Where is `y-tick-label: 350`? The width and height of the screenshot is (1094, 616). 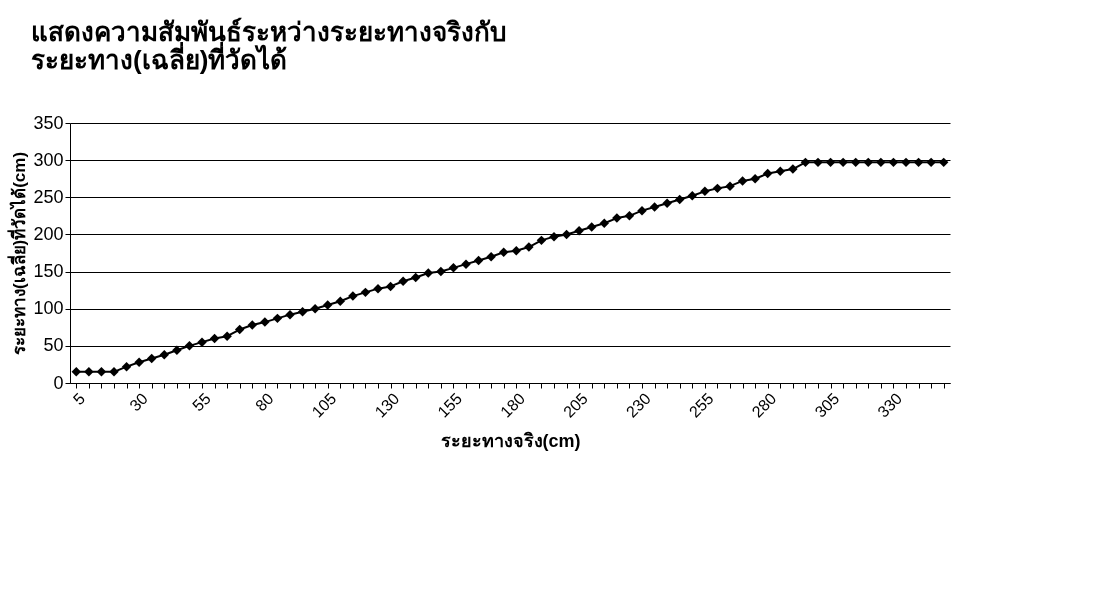 y-tick-label: 350 is located at coordinates (48, 122).